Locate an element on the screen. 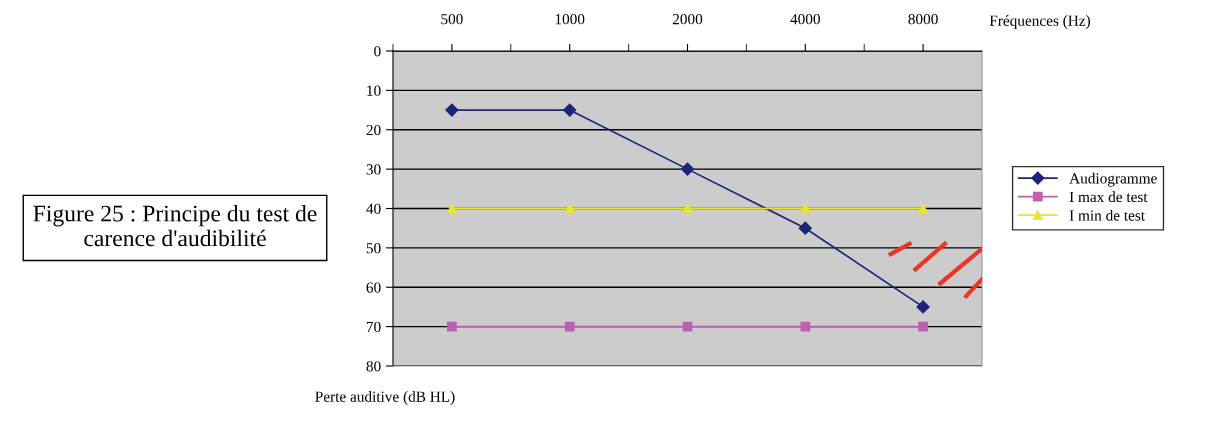 This screenshot has width=1208, height=436. y-tick-label: 40 is located at coordinates (373, 208).